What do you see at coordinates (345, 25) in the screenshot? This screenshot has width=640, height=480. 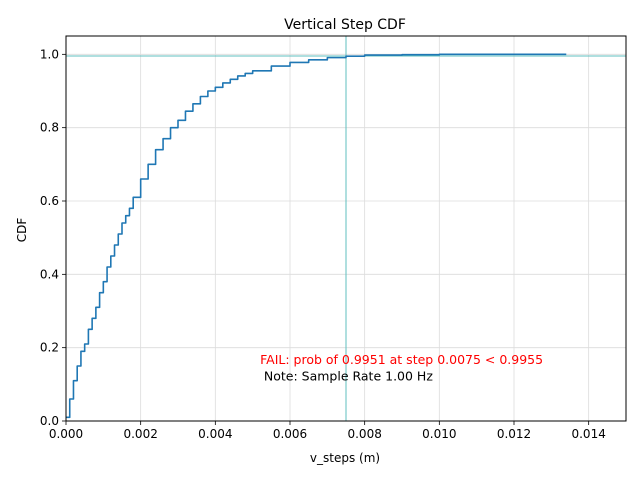 I see `chart-title: Vertical Step CDF` at bounding box center [345, 25].